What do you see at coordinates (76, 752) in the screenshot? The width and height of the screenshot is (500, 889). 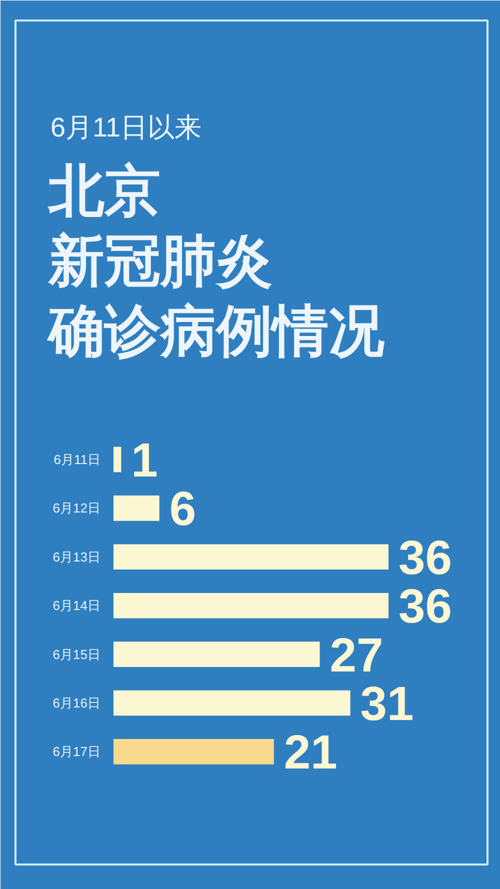 I see `y-tick-label: 6月17日` at bounding box center [76, 752].